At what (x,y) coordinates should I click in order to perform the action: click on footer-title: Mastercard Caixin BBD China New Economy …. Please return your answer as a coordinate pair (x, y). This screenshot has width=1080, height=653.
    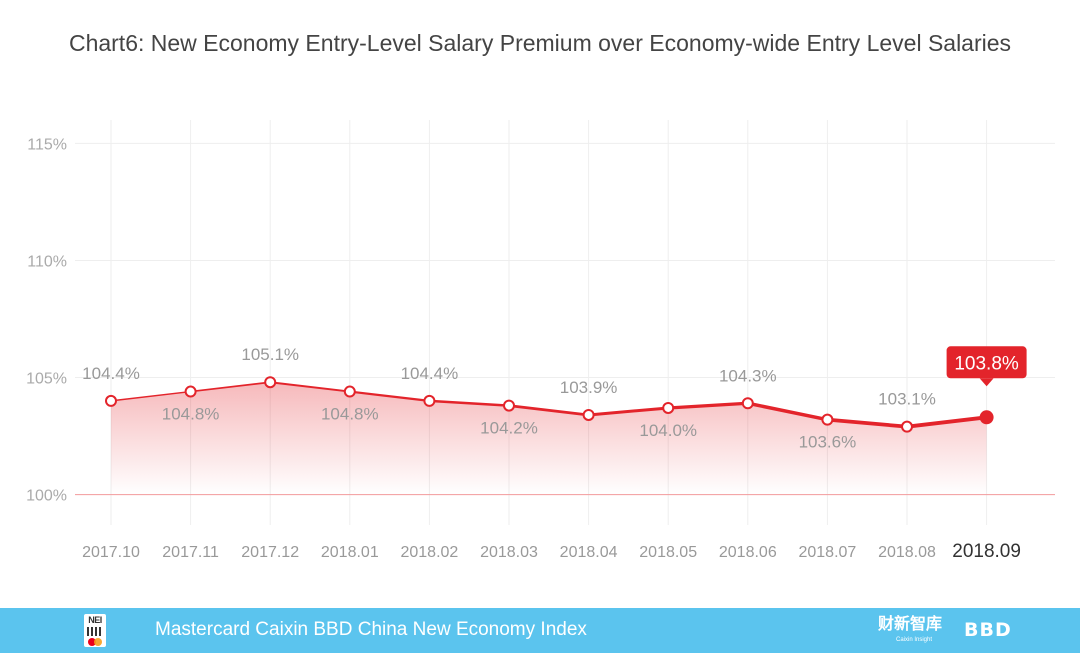
    Looking at the image, I should click on (371, 629).